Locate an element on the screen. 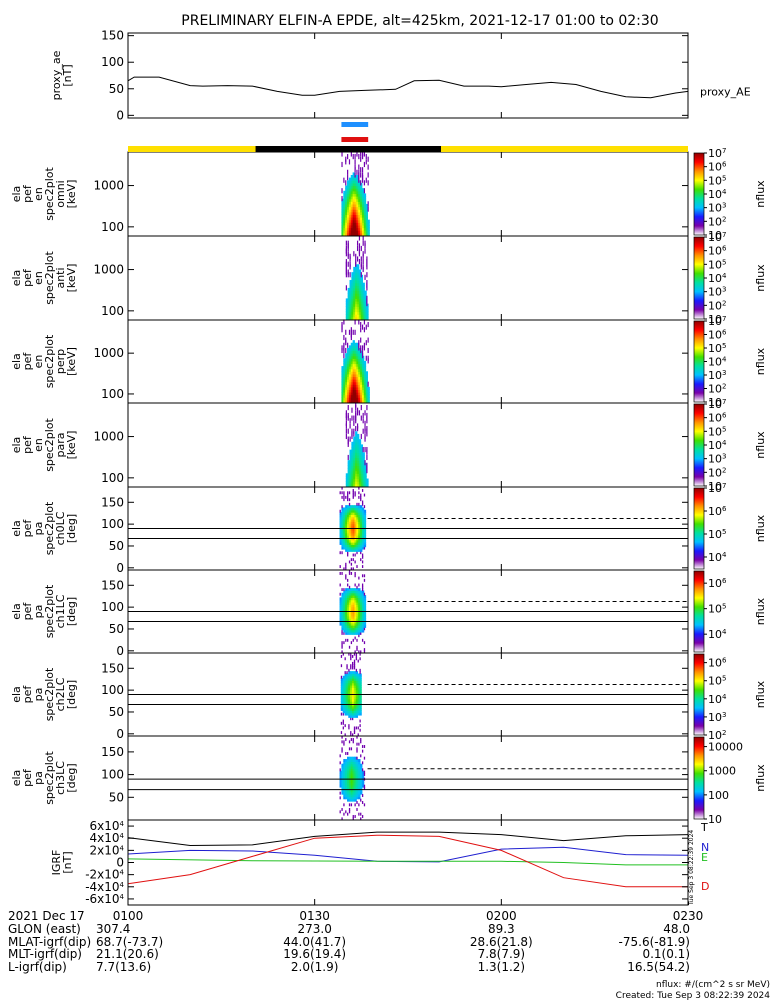  colorbar-tick-label: 103 is located at coordinates (717, 459).